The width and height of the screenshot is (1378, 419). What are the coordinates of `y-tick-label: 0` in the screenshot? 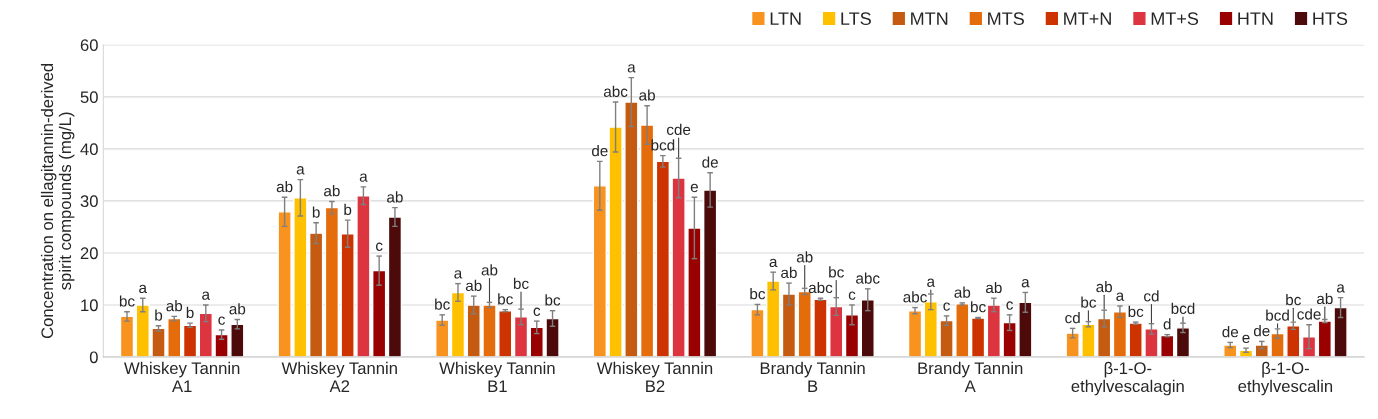 It's located at (93, 357).